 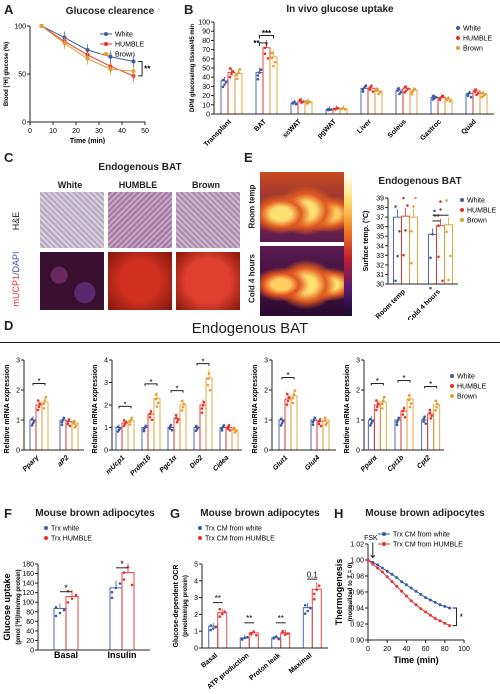 What do you see at coordinates (380, 199) in the screenshot?
I see `y-tick-label: 39` at bounding box center [380, 199].